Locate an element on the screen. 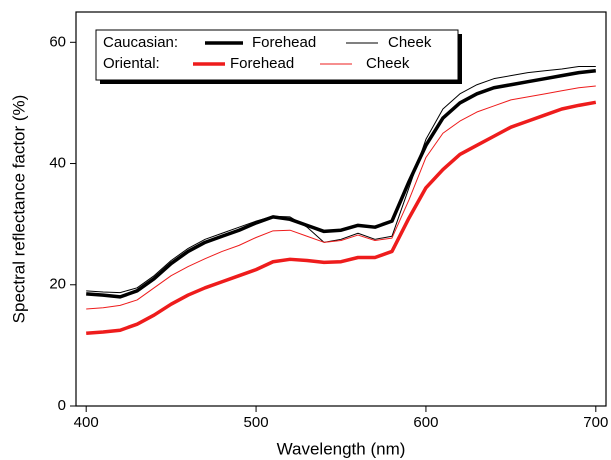 Image resolution: width=611 pixels, height=460 pixels. legend-group-label: Oriental: is located at coordinates (131, 63).